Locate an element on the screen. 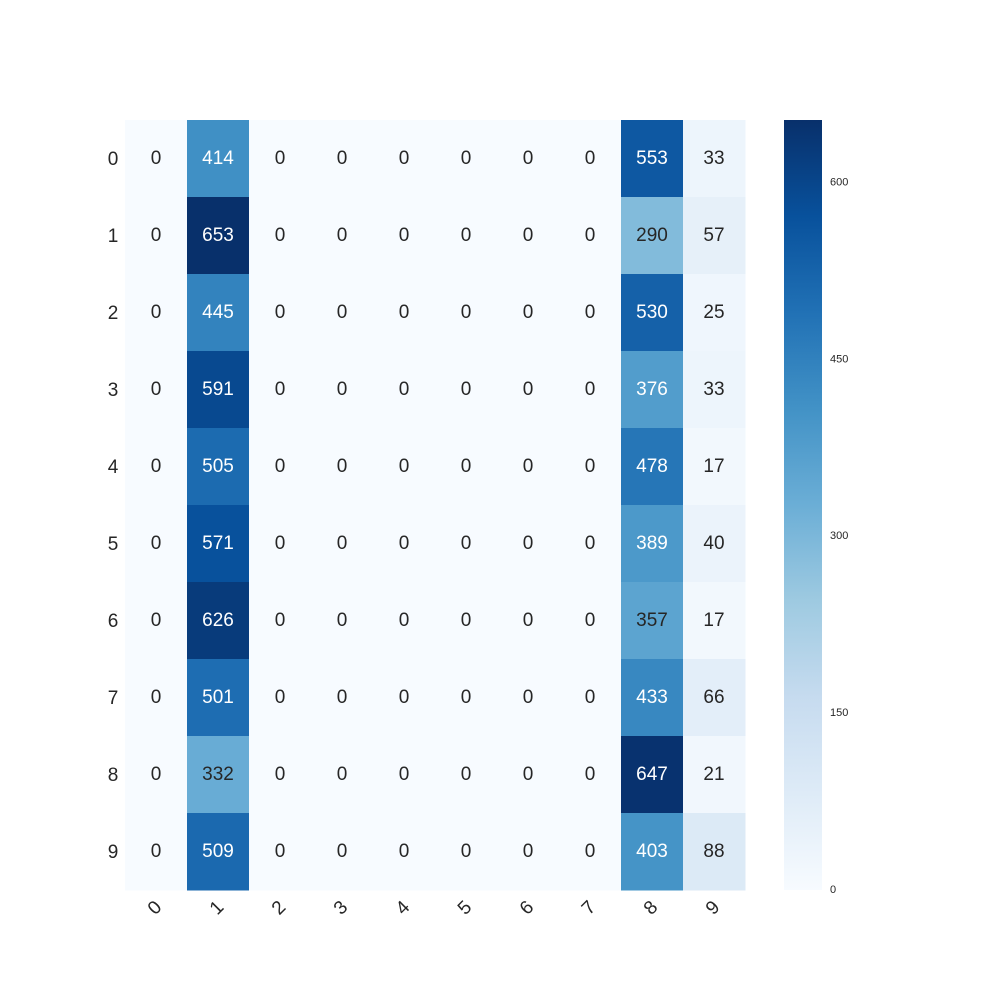  heatmap-cell-label: 25 is located at coordinates (713, 312).